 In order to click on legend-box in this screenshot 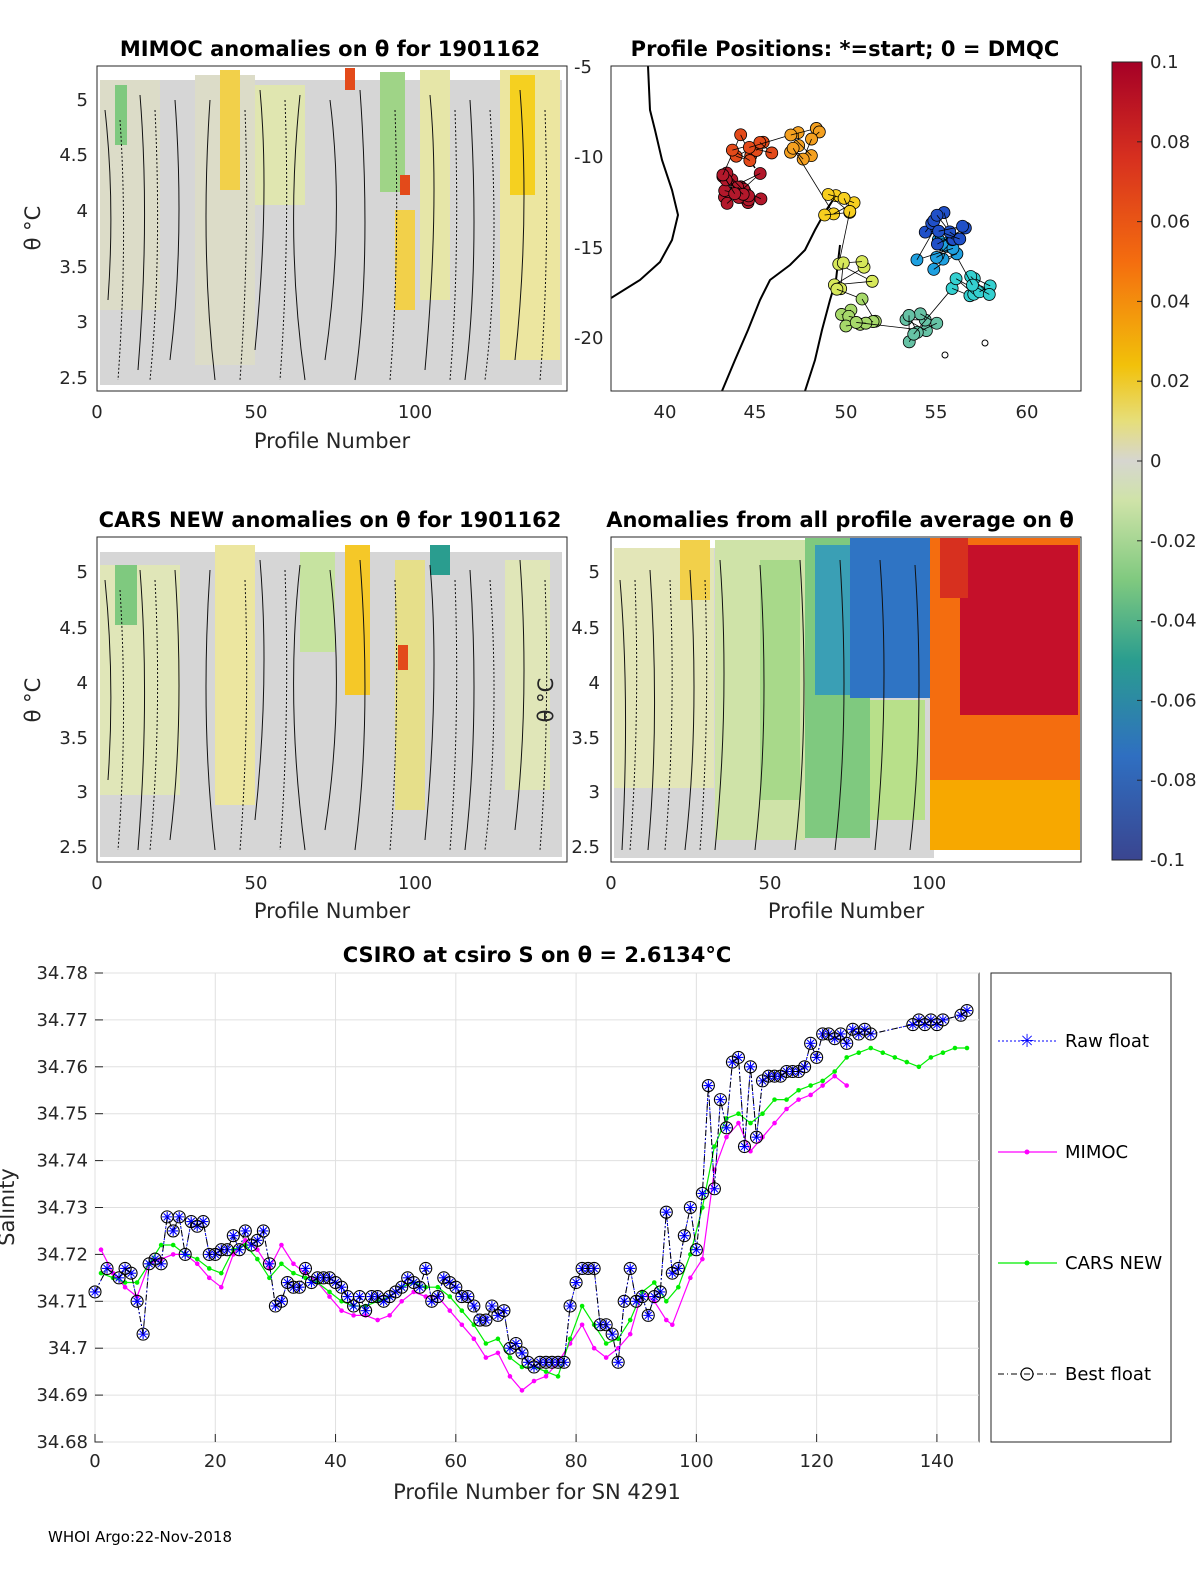, I will do `click(1081, 1207)`.